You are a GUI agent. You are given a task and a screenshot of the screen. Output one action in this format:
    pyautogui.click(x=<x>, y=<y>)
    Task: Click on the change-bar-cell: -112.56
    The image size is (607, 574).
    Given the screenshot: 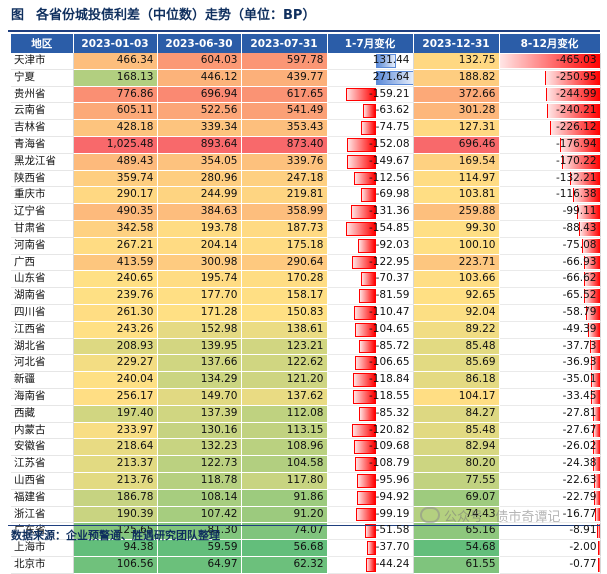 What is the action you would take?
    pyautogui.click(x=370, y=179)
    